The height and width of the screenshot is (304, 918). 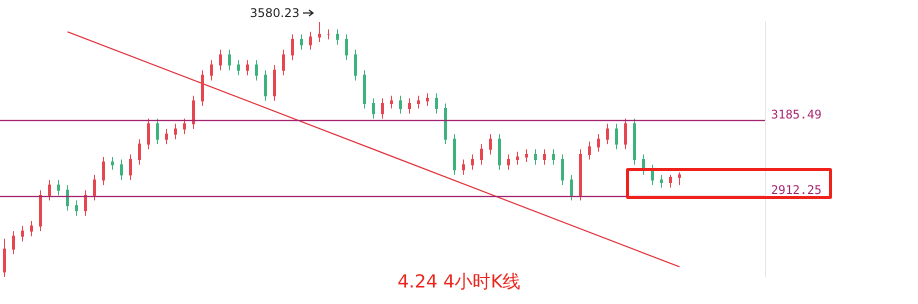 What do you see at coordinates (459, 282) in the screenshot?
I see `text: 4.24 4小时K线` at bounding box center [459, 282].